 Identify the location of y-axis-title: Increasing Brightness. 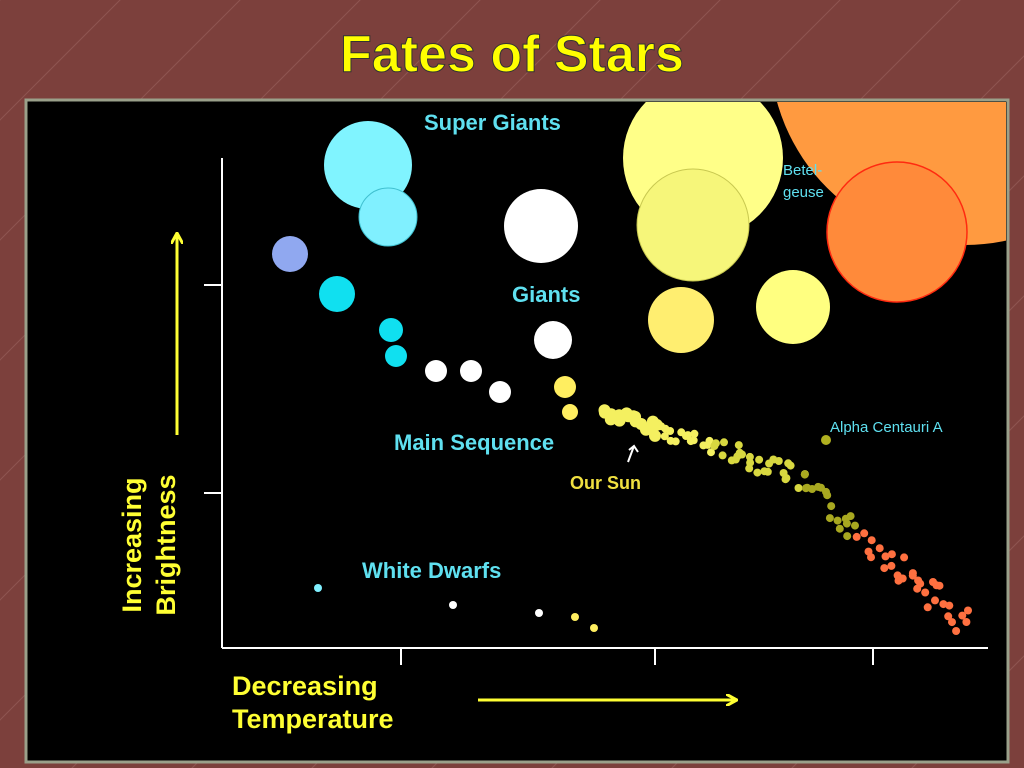
(149, 544).